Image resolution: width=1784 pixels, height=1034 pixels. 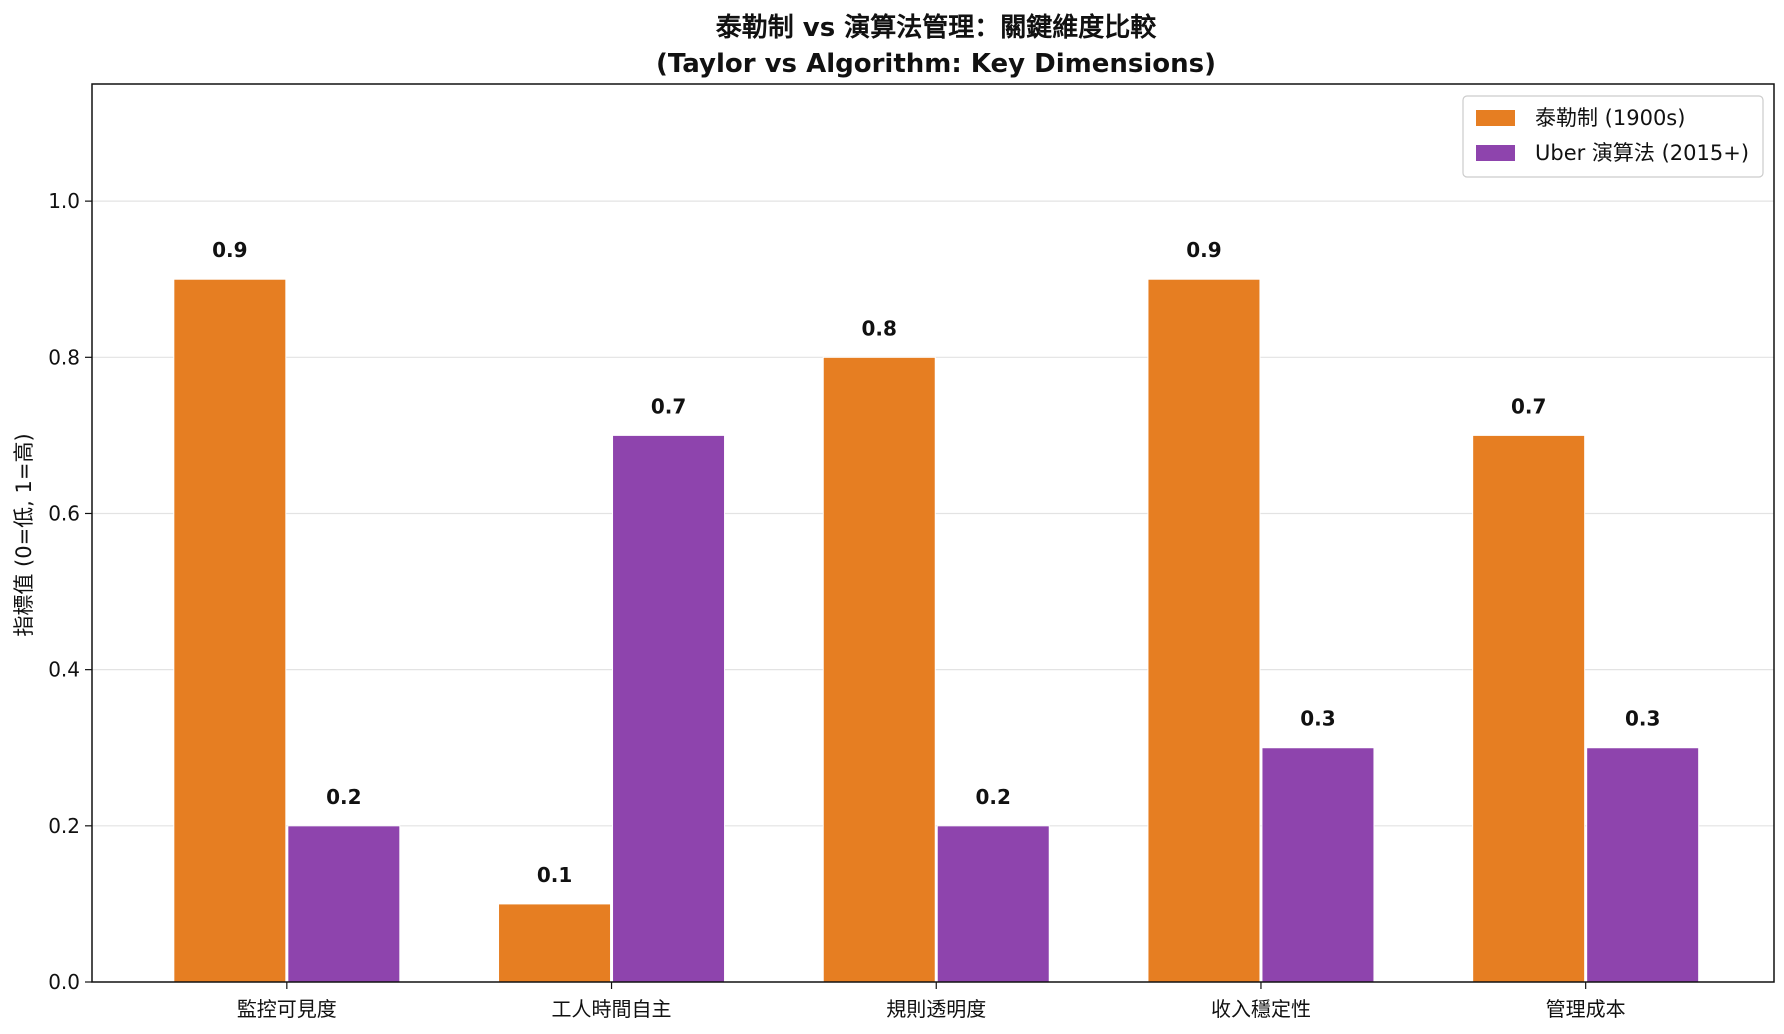 I want to click on x-tick-labels: 監控可見度 工人時間自主 規則透明度 收入穩定性 管理成本, so click(x=931, y=1009).